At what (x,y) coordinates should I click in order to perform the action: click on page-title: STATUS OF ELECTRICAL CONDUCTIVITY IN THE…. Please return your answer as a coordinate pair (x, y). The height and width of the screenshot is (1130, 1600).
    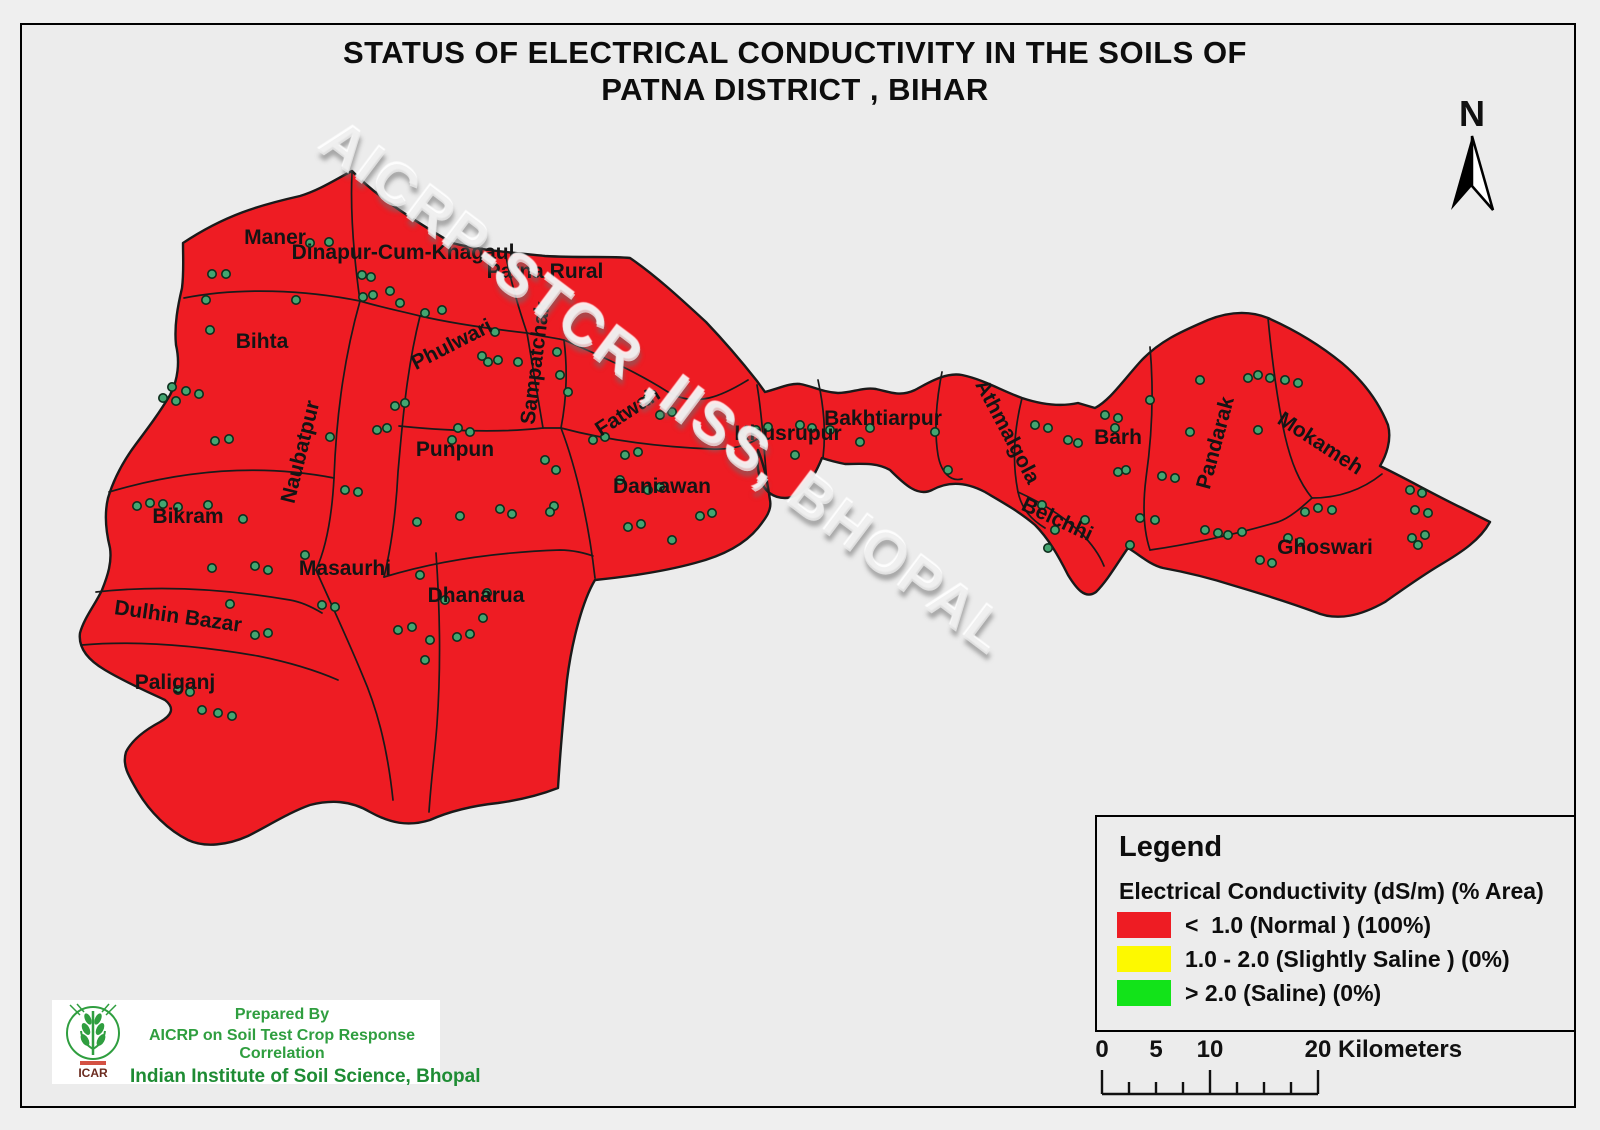
    Looking at the image, I should click on (795, 71).